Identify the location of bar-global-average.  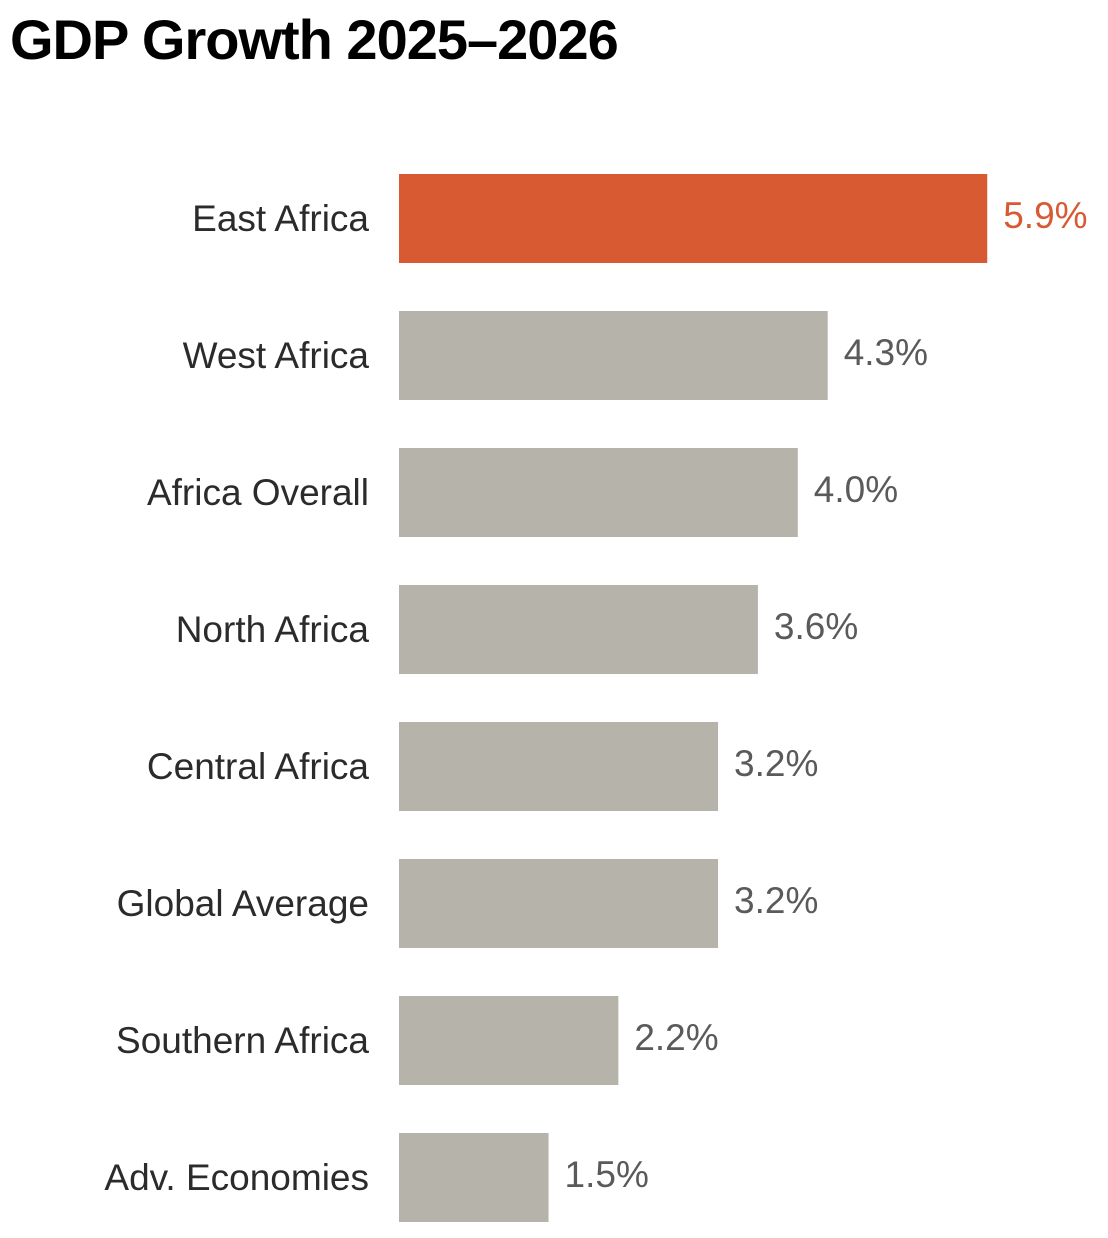
(559, 903).